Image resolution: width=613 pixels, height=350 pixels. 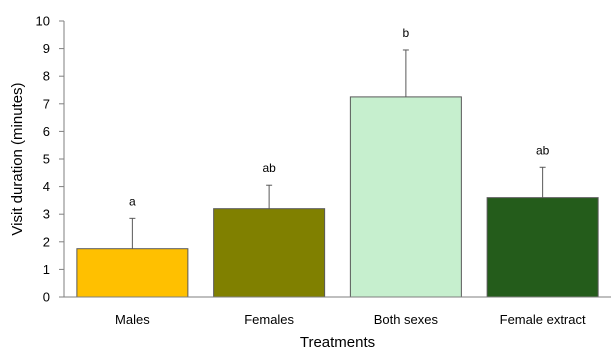 What do you see at coordinates (406, 319) in the screenshot?
I see `x-category-label: Both sexes` at bounding box center [406, 319].